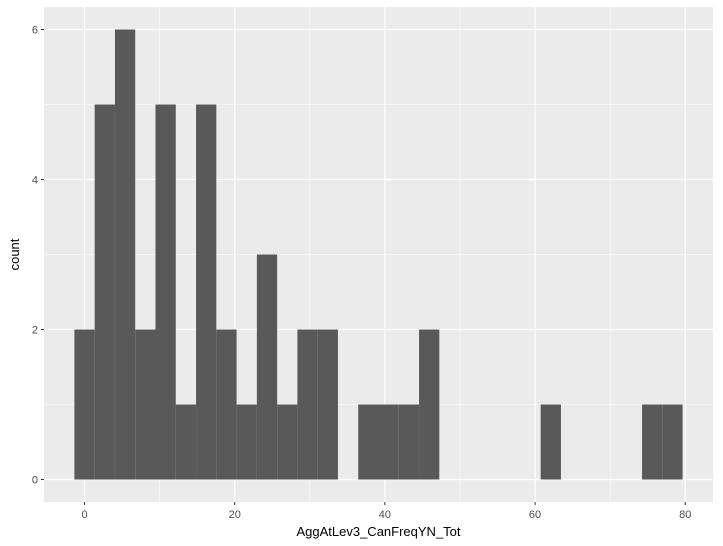  What do you see at coordinates (35, 181) in the screenshot?
I see `y-tick-label: 4` at bounding box center [35, 181].